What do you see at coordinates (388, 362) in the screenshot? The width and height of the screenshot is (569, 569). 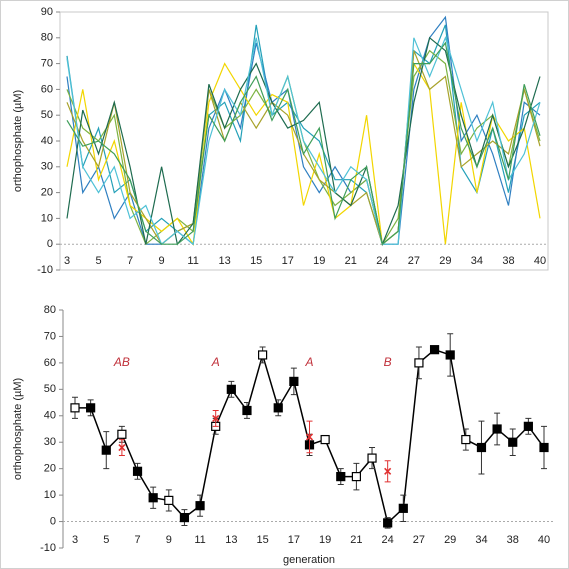 I see `annotation: B` at bounding box center [388, 362].